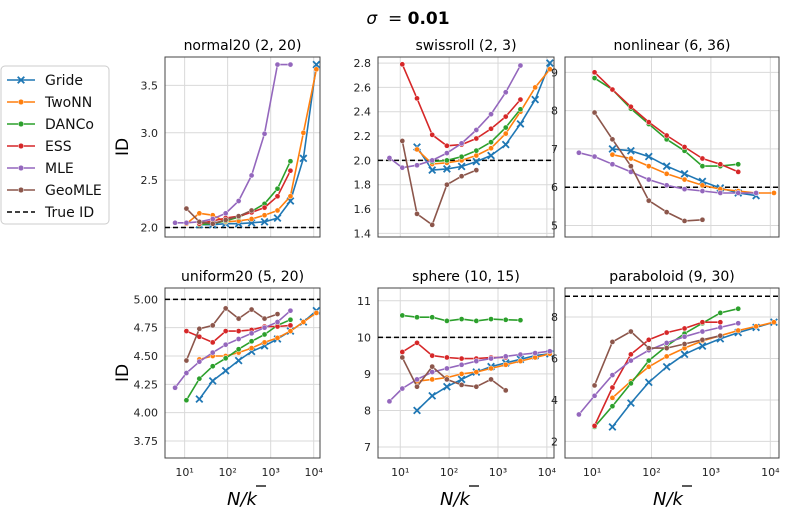  What do you see at coordinates (146, 384) in the screenshot?
I see `y-tick-label: 4.25` at bounding box center [146, 384].